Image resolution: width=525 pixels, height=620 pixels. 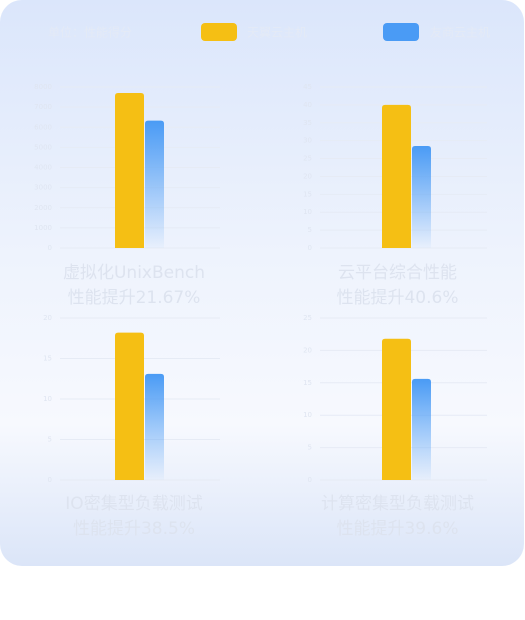 What do you see at coordinates (43, 147) in the screenshot?
I see `y-tick-label: 5000` at bounding box center [43, 147].